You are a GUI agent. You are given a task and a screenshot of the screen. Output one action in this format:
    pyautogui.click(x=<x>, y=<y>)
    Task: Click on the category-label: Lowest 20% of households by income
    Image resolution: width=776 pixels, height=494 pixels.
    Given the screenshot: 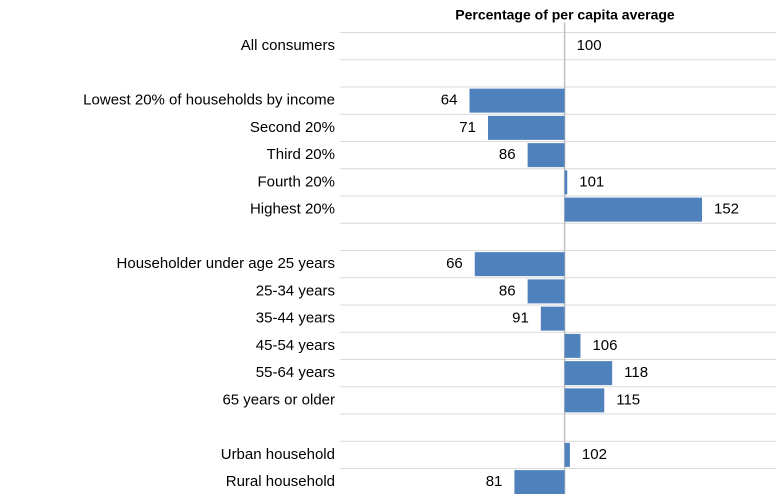 What is the action you would take?
    pyautogui.click(x=209, y=100)
    